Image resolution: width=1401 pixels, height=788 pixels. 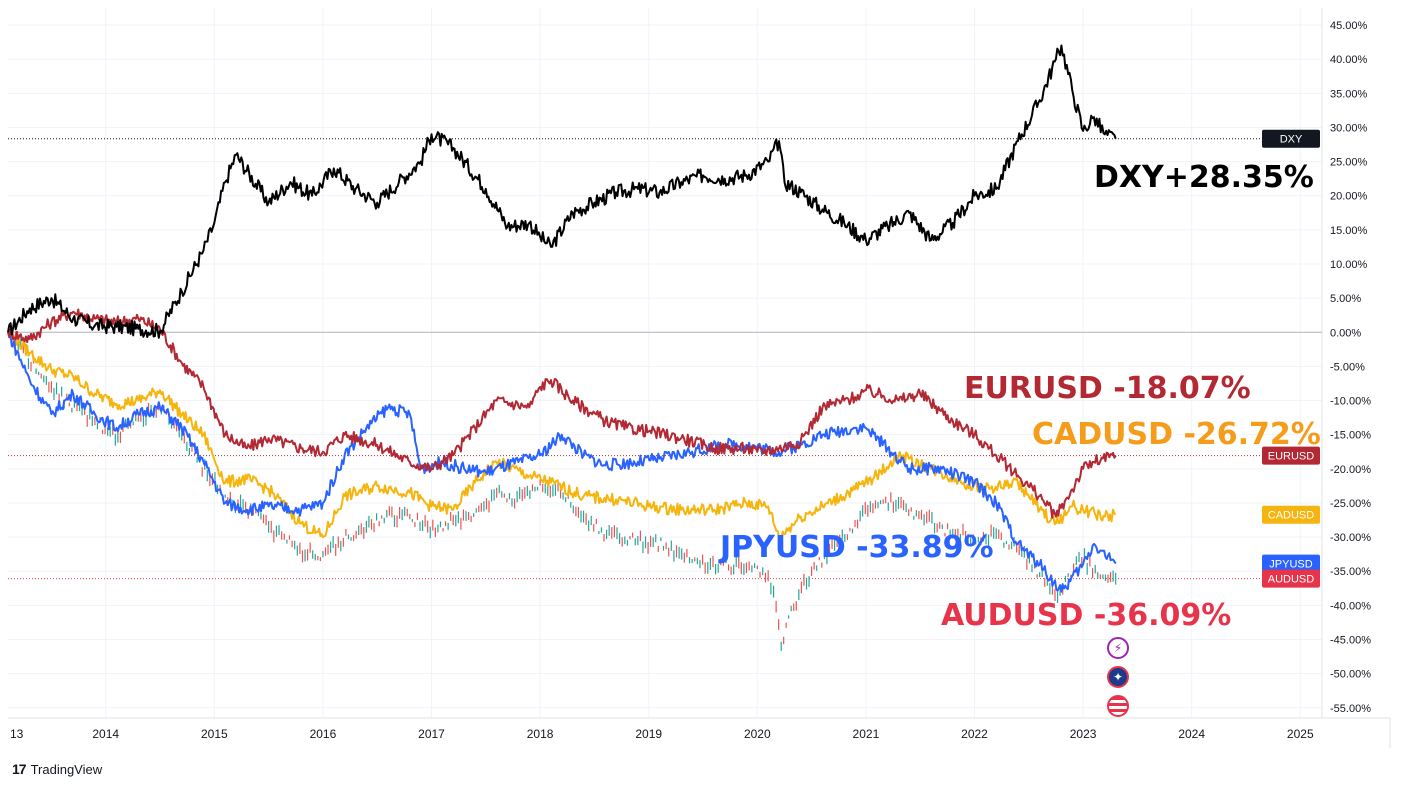 I want to click on y-tick-label: 20.00%, so click(x=1349, y=197).